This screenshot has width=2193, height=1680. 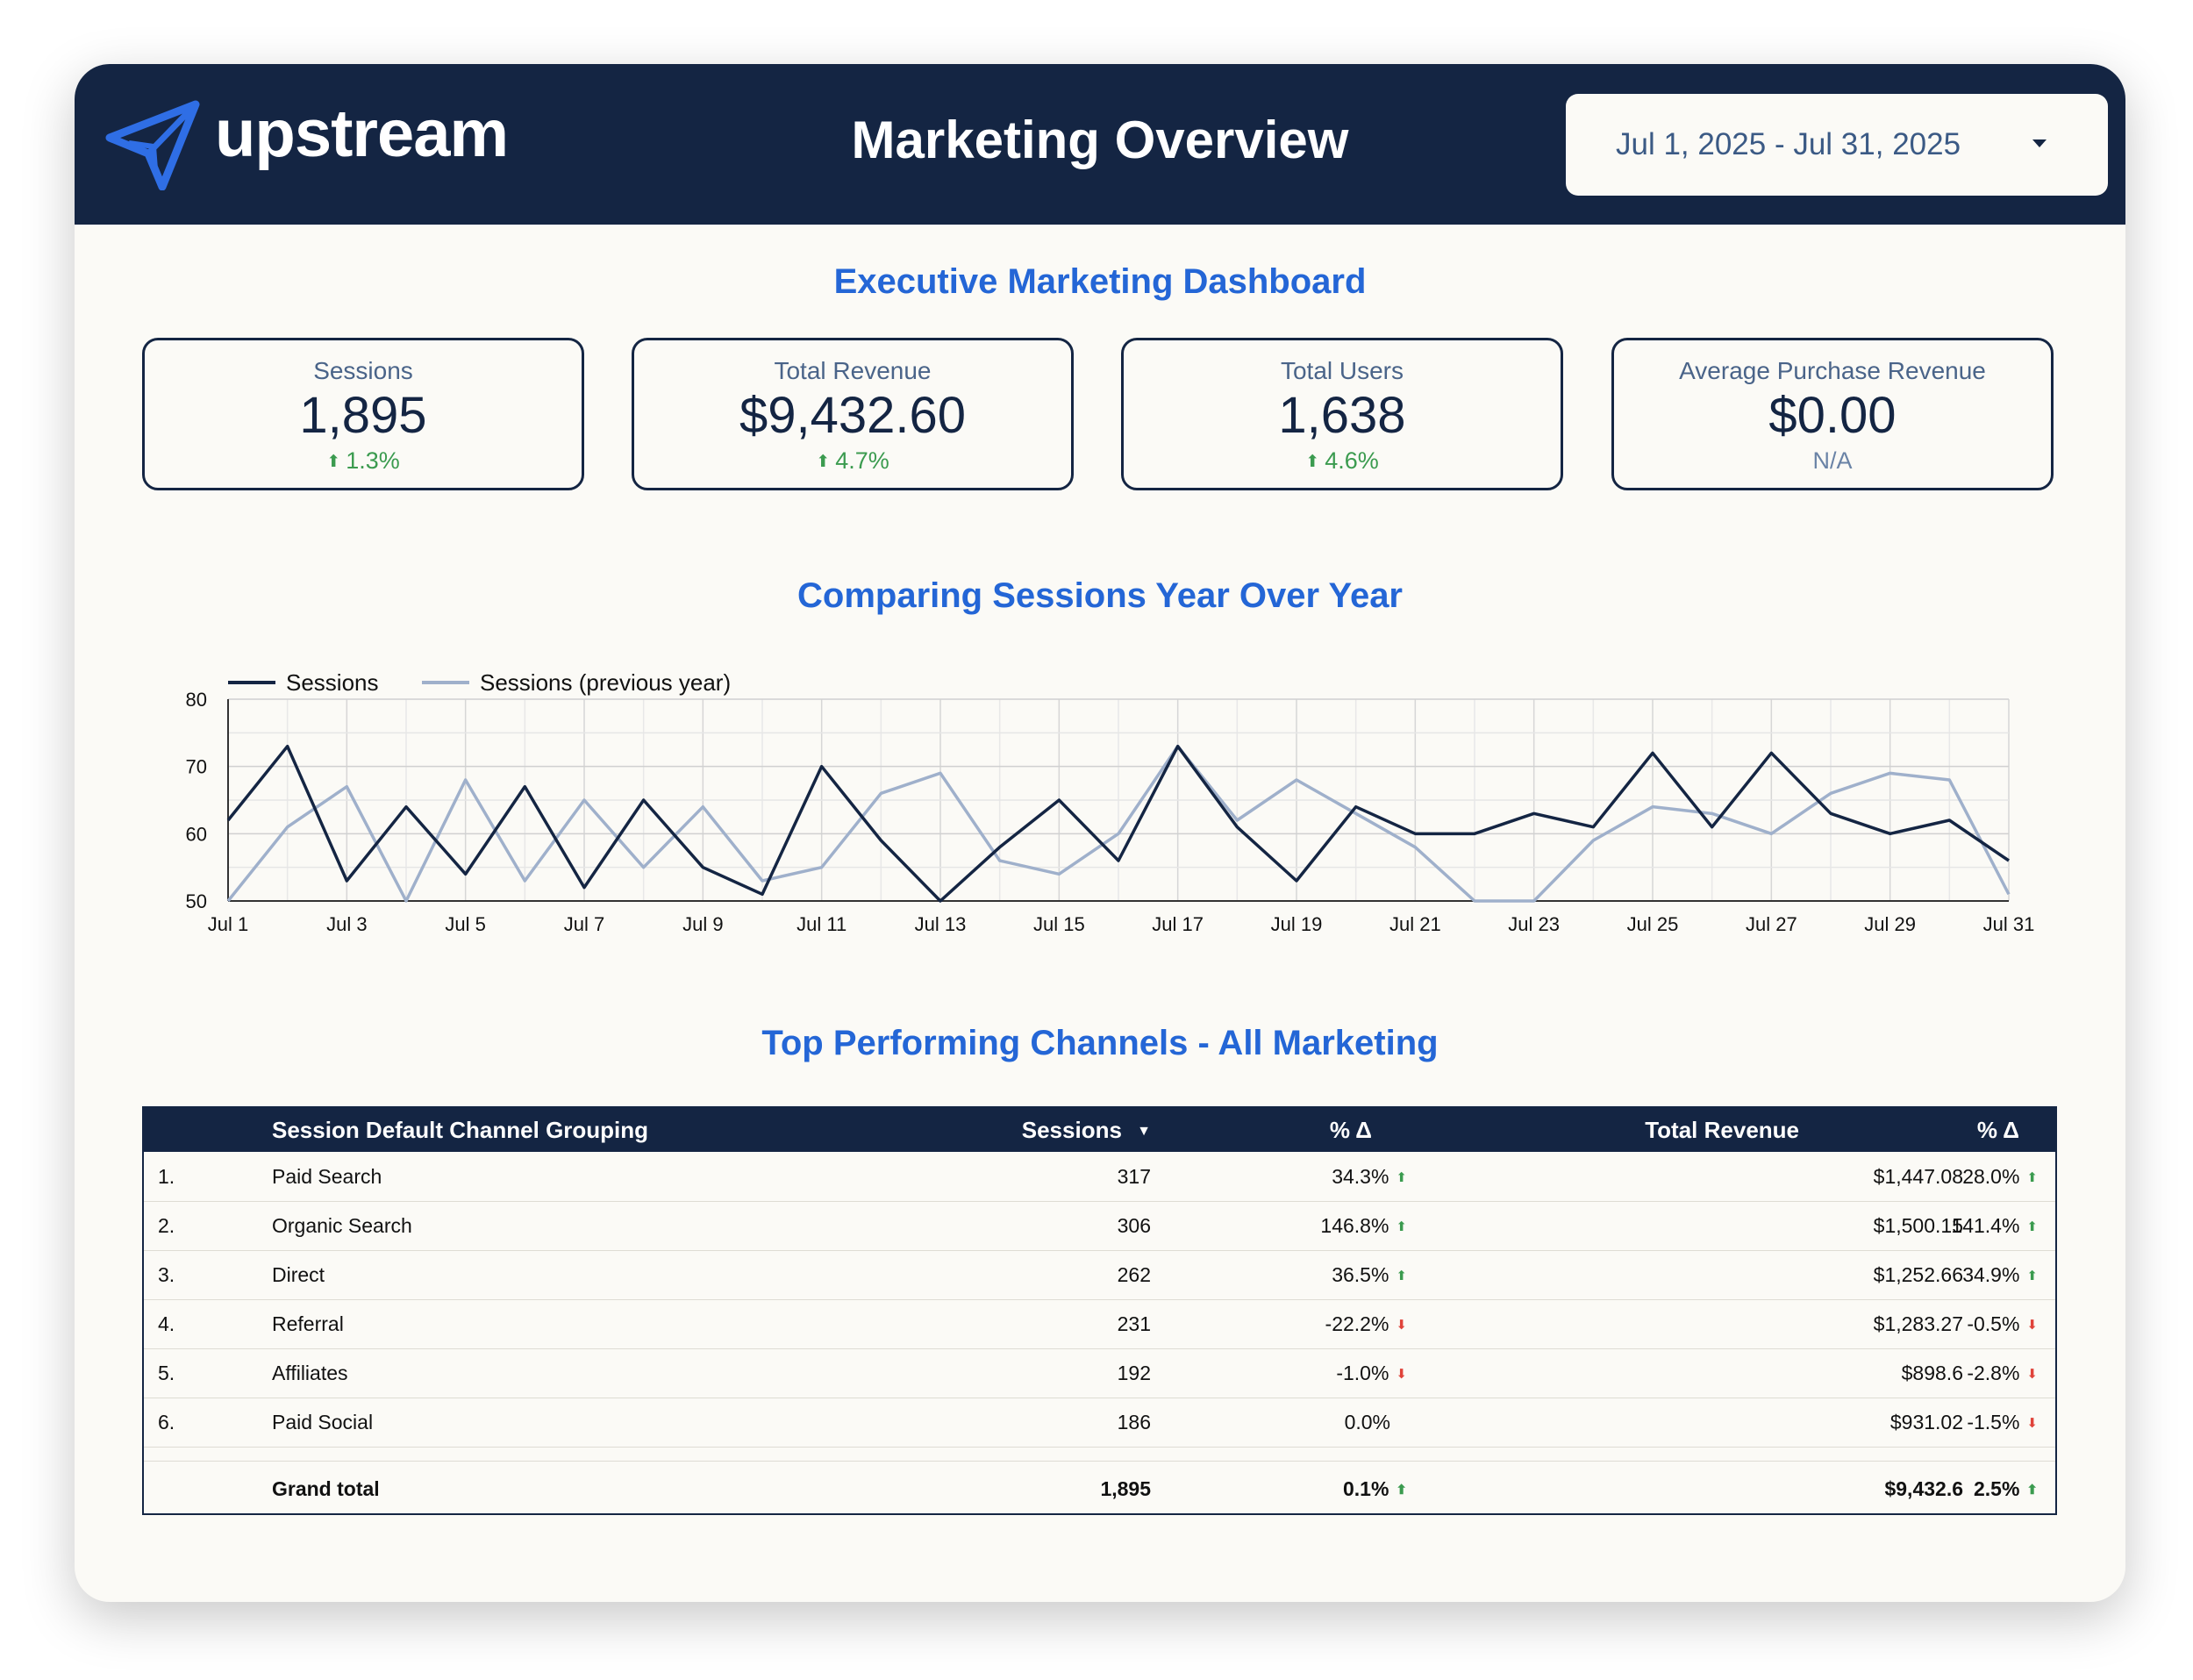 What do you see at coordinates (2039, 143) in the screenshot?
I see `caret-down-icon` at bounding box center [2039, 143].